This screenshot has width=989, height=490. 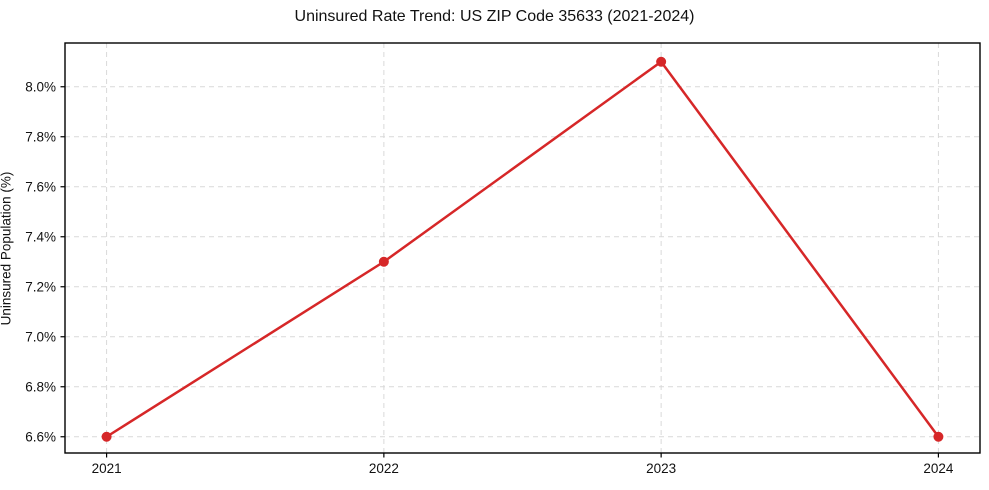 I want to click on y-tick-label: 6.6%, so click(x=40, y=436).